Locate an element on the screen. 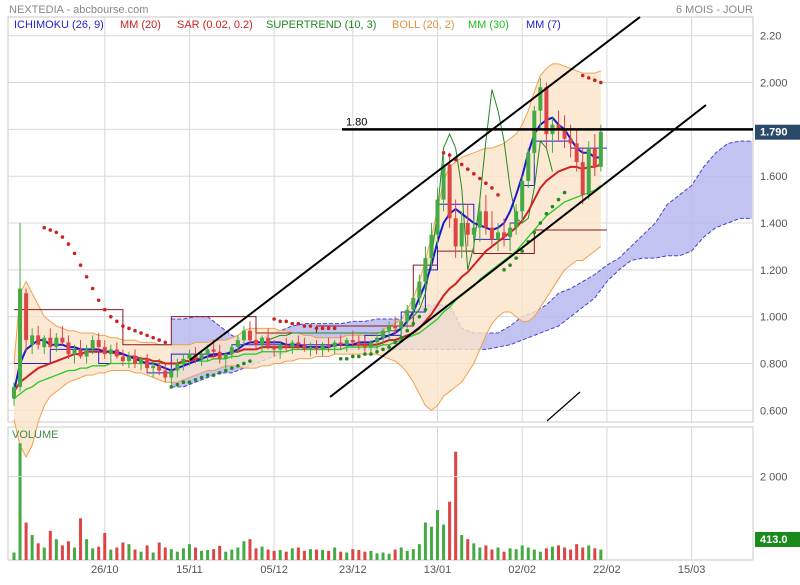 This screenshot has width=800, height=585. price-tick-label: 0.600 is located at coordinates (774, 411).